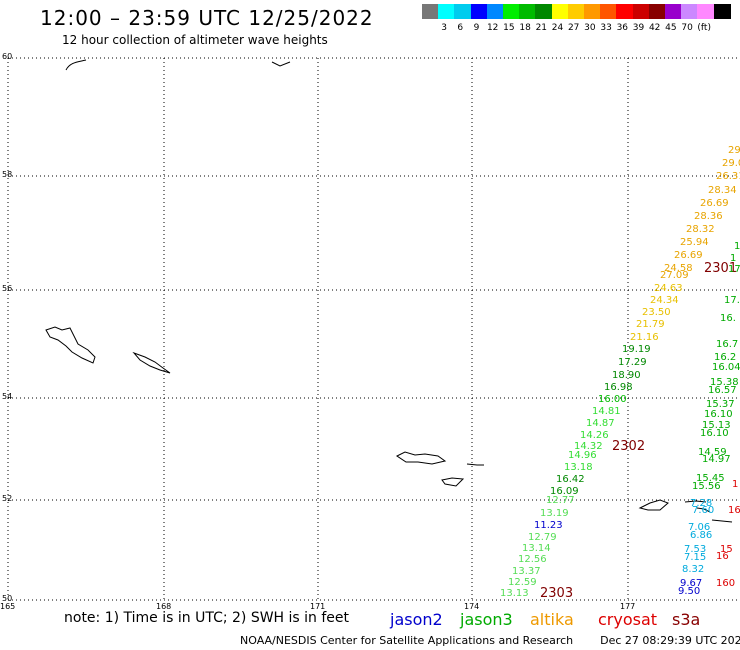 The width and height of the screenshot is (740, 650). I want to click on wave-height-value: 13.18, so click(578, 467).